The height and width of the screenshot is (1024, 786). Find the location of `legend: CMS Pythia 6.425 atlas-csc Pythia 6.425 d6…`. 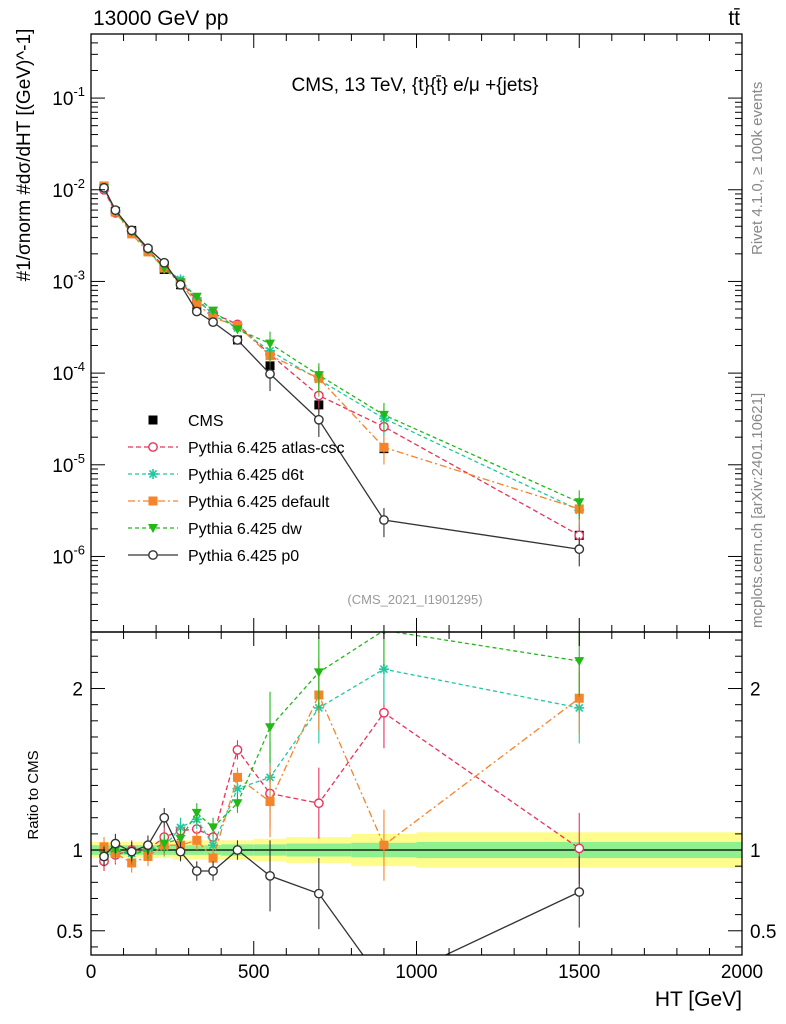

legend: CMS Pythia 6.425 atlas-csc Pythia 6.425 d6… is located at coordinates (236, 489).